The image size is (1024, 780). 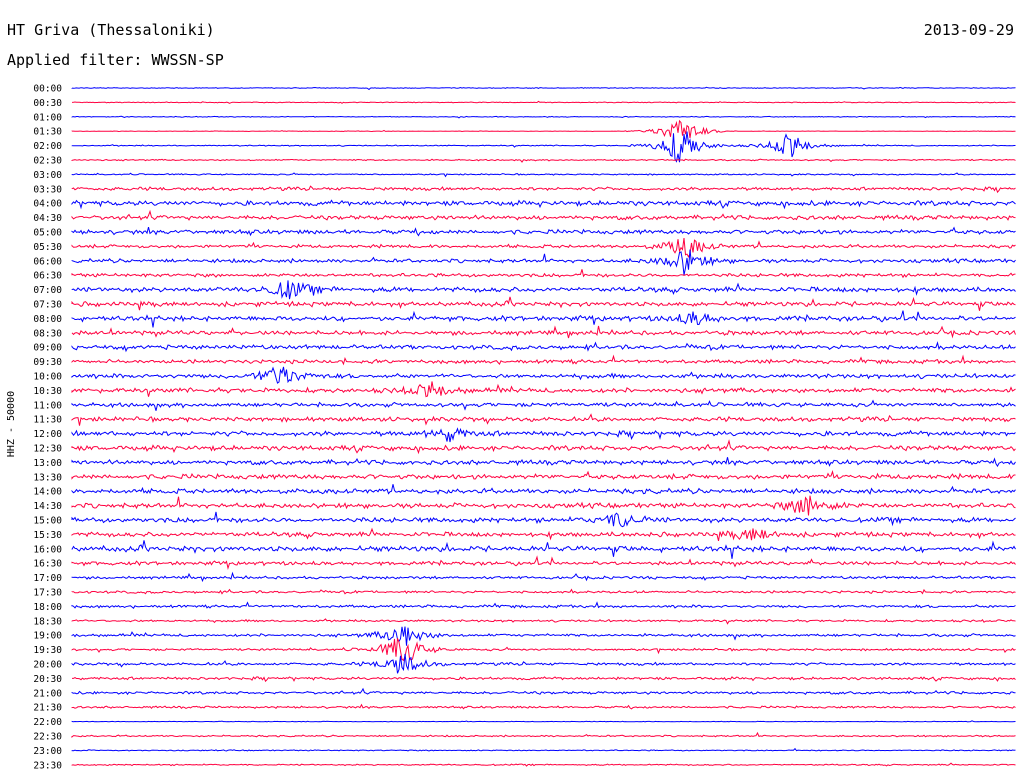 What do you see at coordinates (115, 60) in the screenshot?
I see `filter-label: Applied filter: WWSSN-SP` at bounding box center [115, 60].